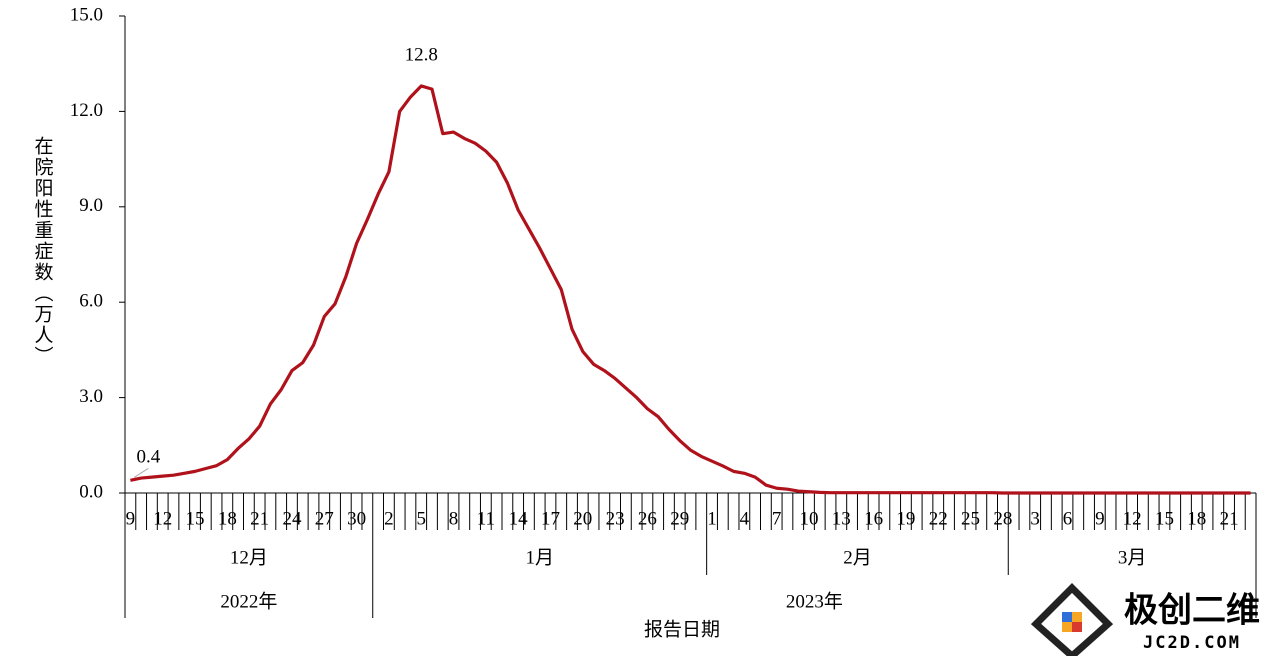  Describe the element at coordinates (43, 251) in the screenshot. I see `y-axis-title: 在院阳性重症数（万人）` at that location.